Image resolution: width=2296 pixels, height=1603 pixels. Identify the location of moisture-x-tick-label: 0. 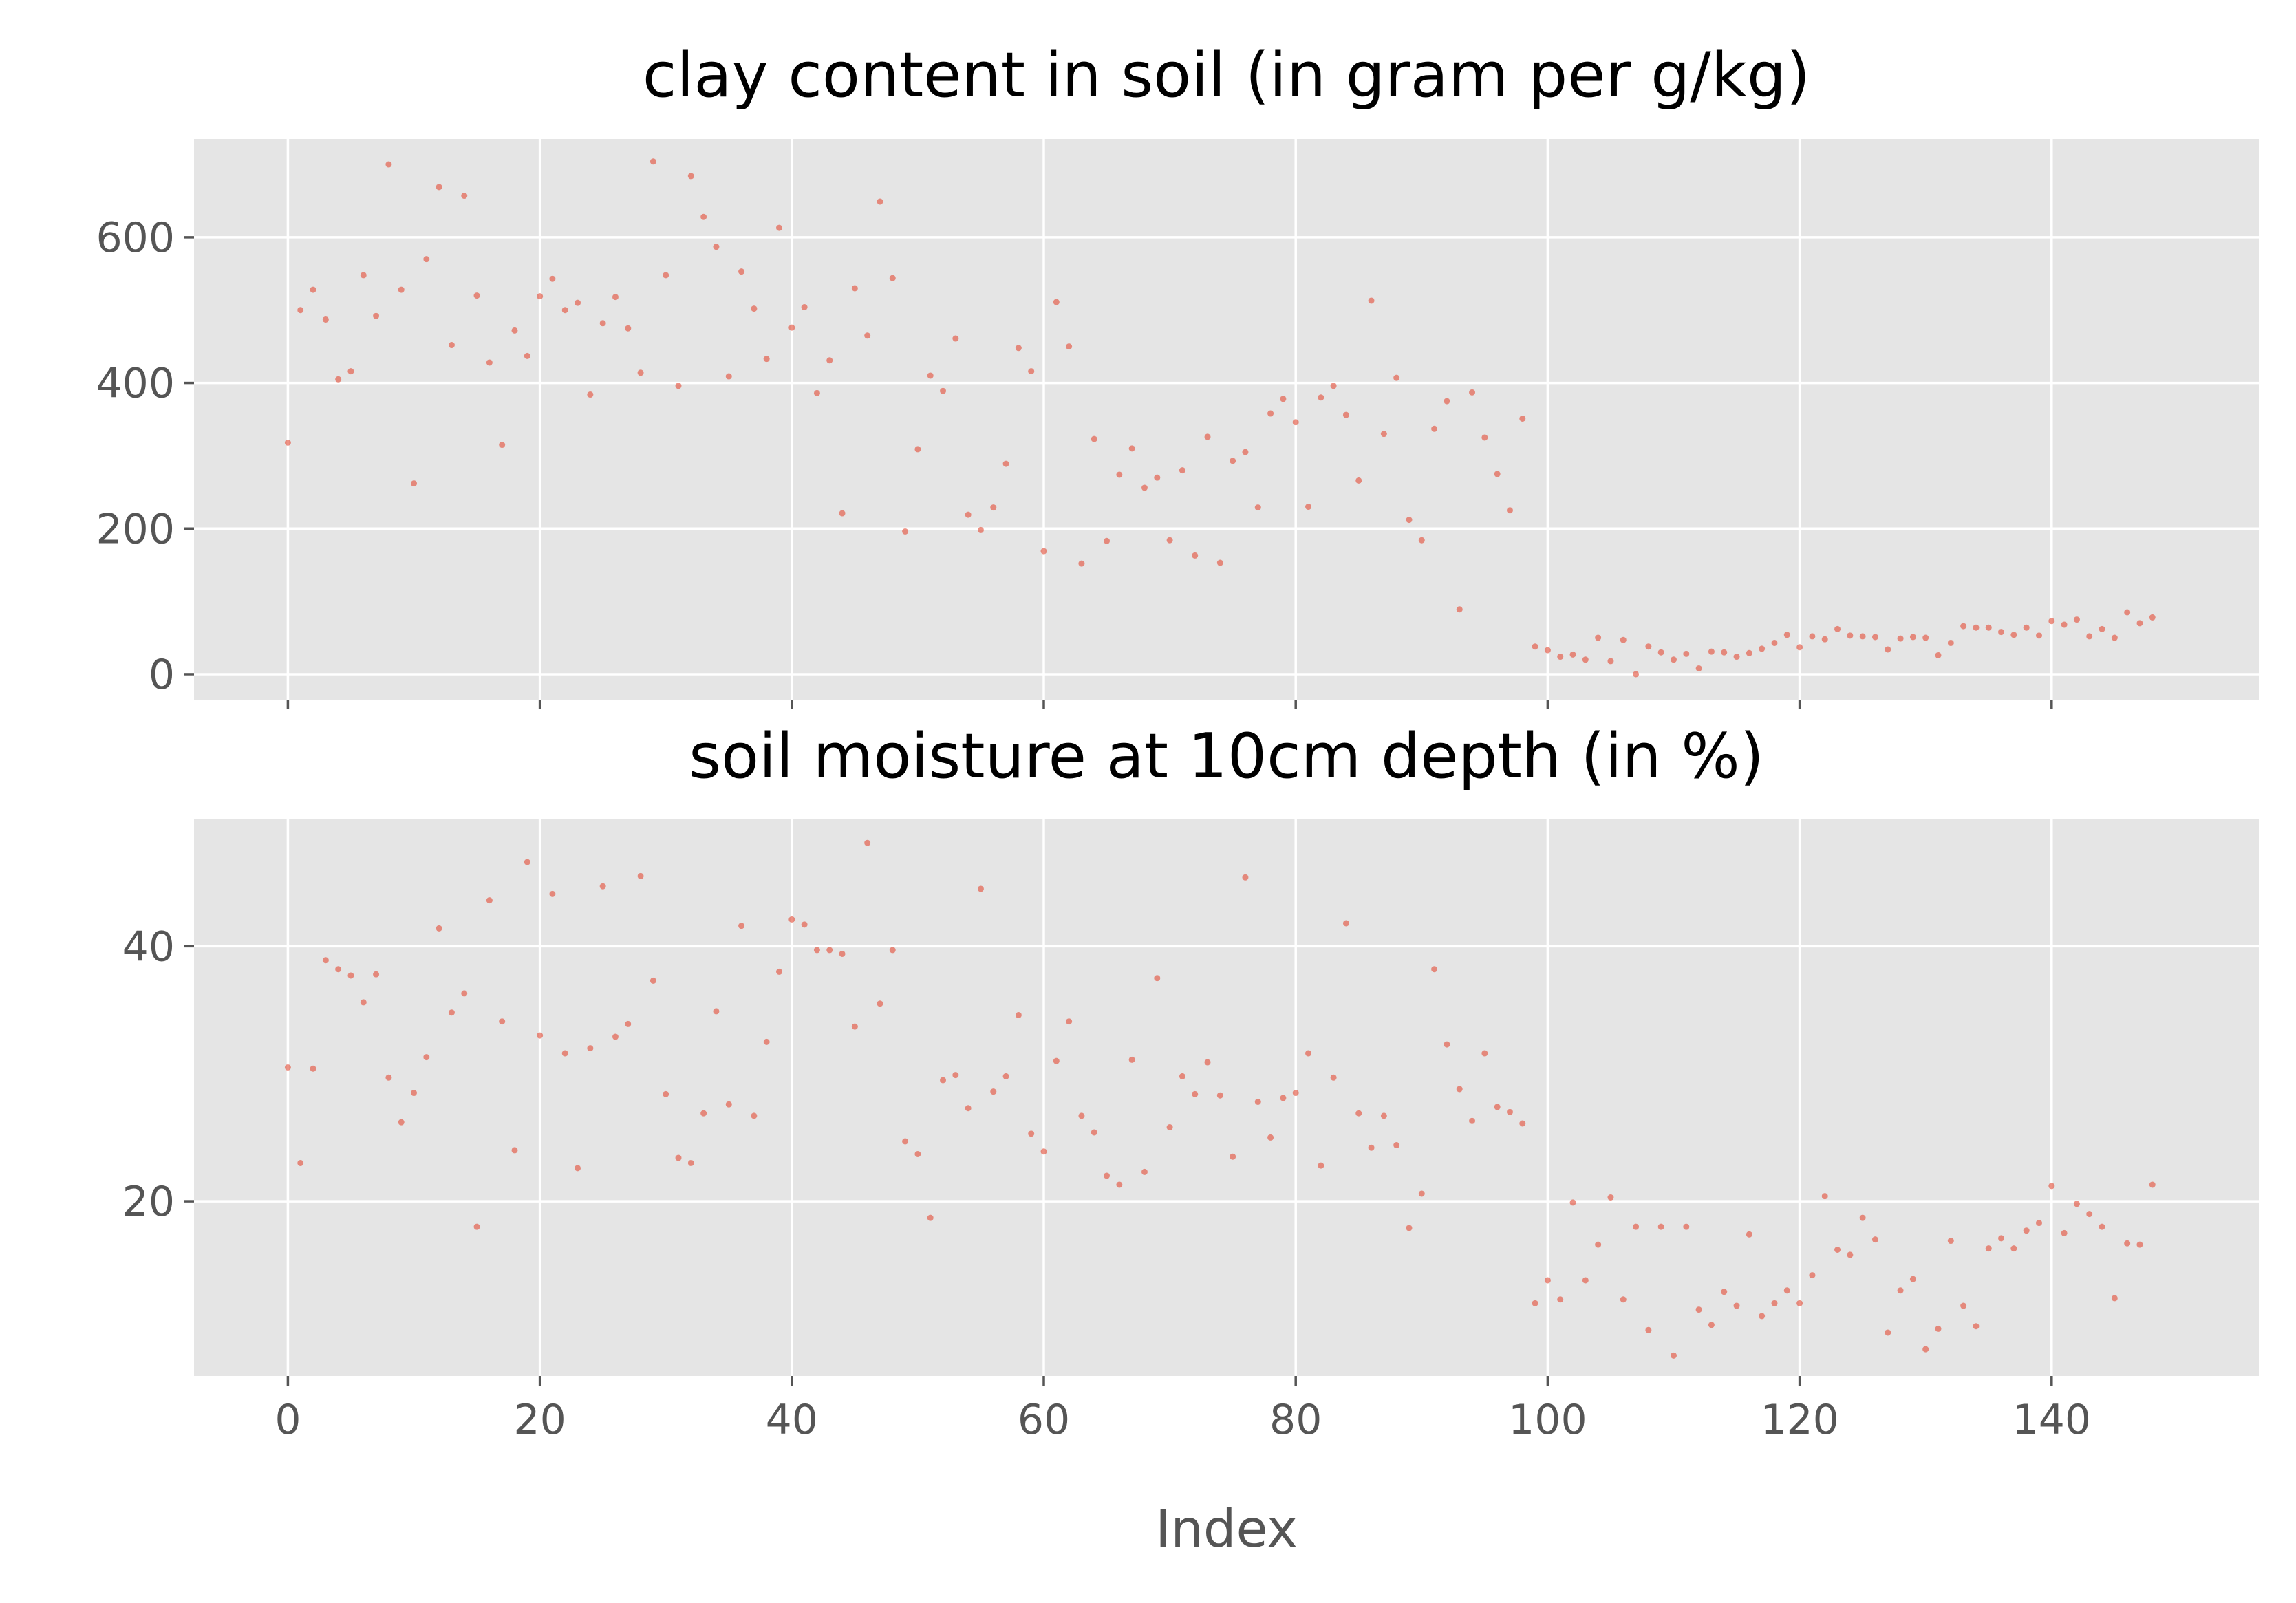
(288, 1420).